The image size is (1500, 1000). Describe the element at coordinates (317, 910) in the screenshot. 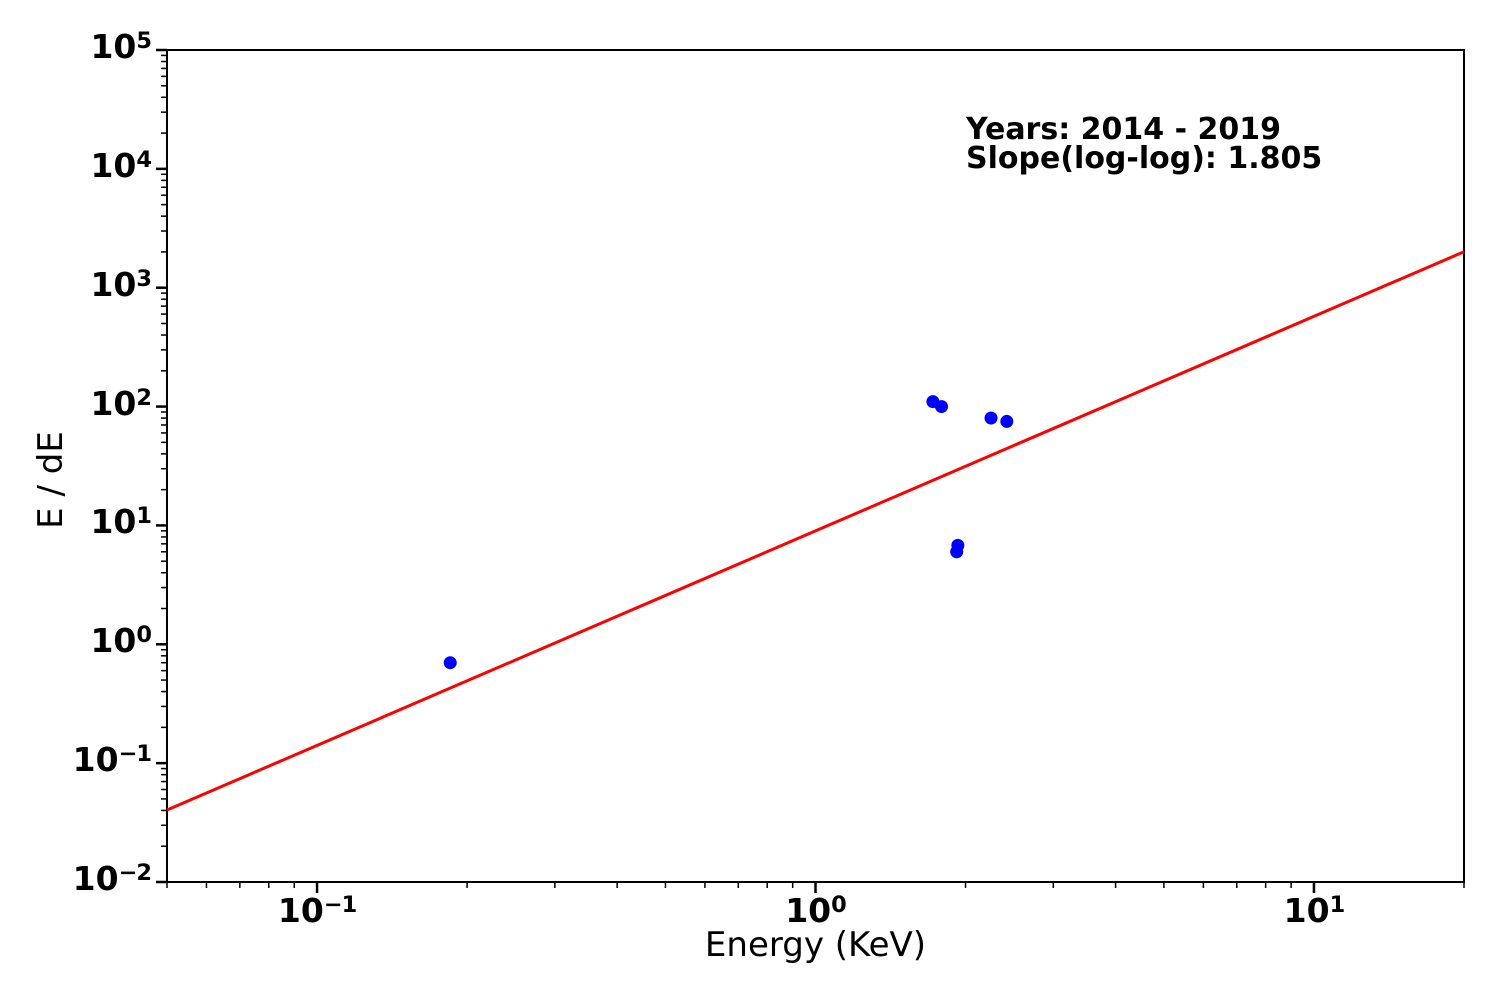

I see `x-tick-label: 10−1` at that location.